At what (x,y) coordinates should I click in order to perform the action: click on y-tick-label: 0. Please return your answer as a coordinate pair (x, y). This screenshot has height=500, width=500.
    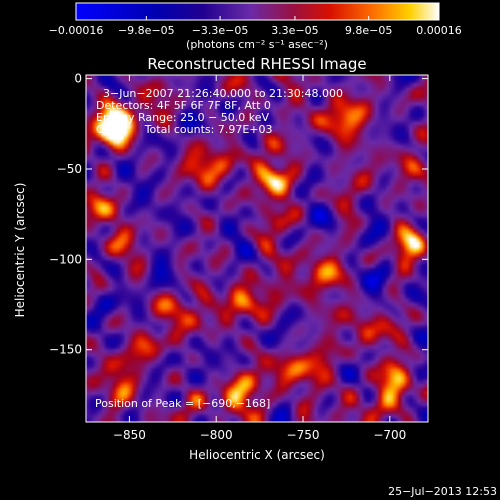
    Looking at the image, I should click on (78, 79).